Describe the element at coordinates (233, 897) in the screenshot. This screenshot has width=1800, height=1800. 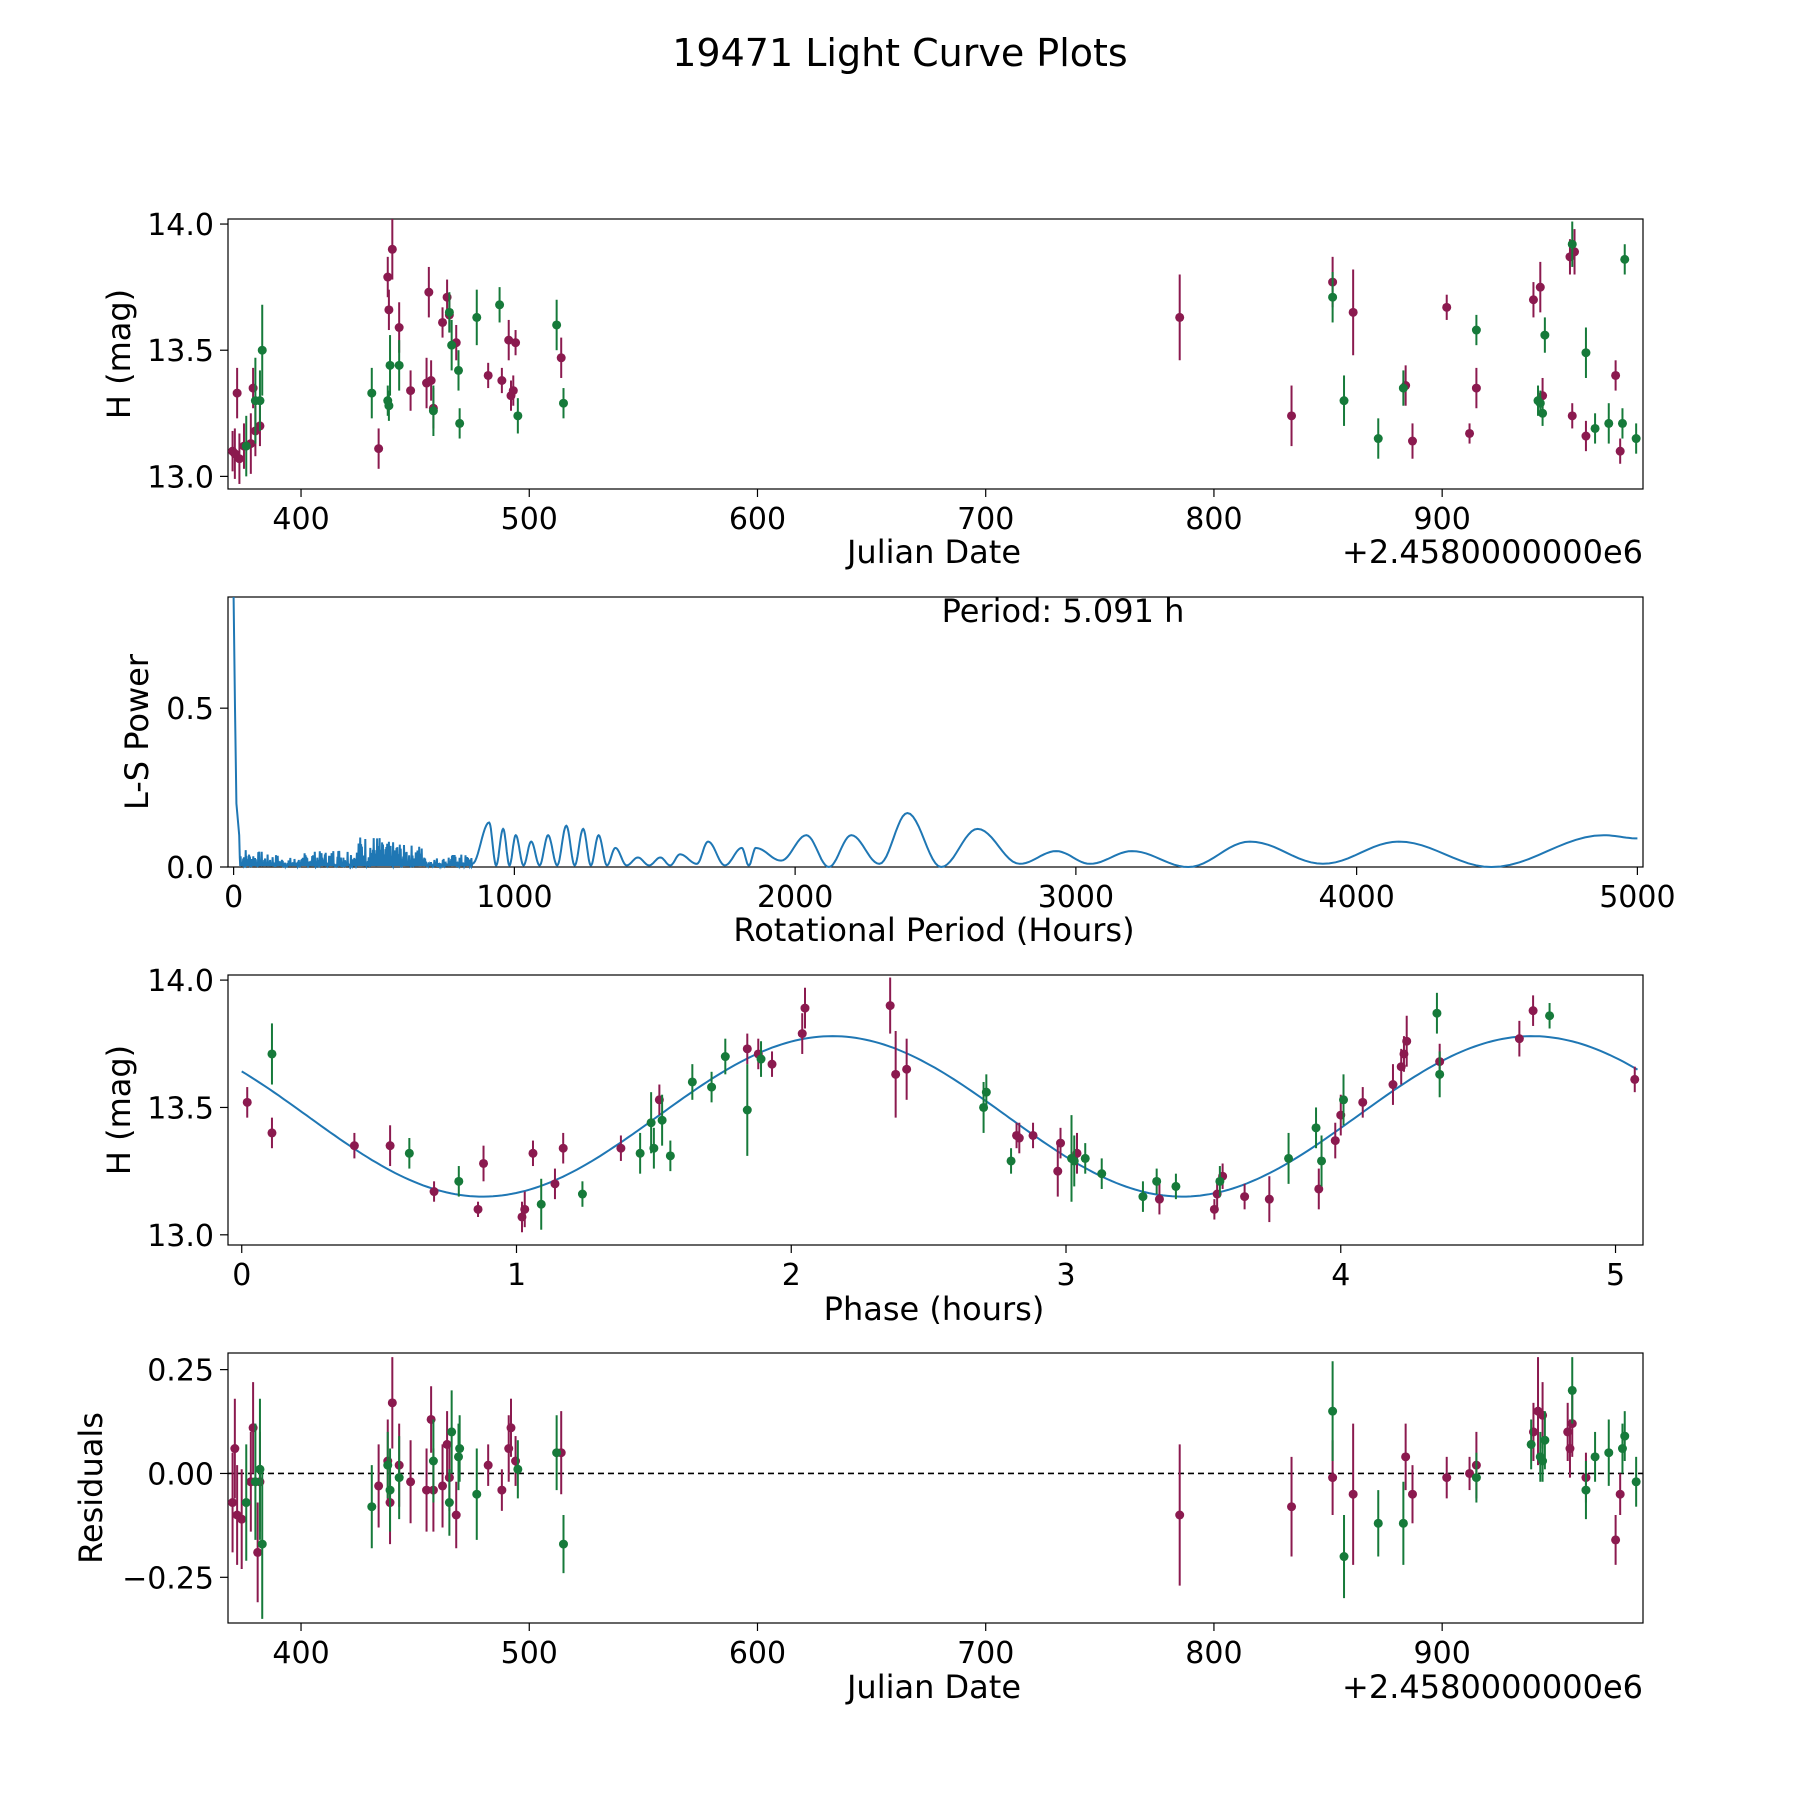
I see `ls-xtick-label: 0` at that location.